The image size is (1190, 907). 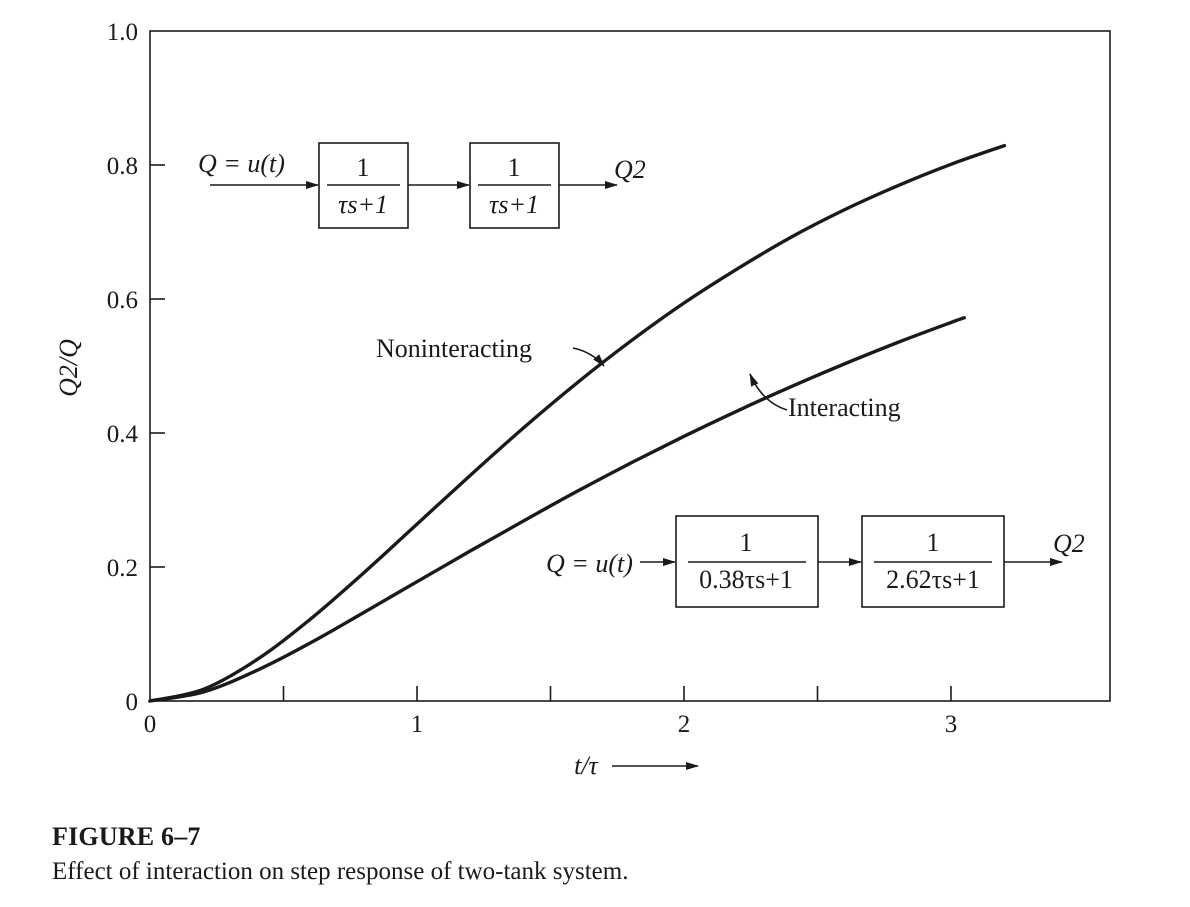 What do you see at coordinates (122, 32) in the screenshot?
I see `y-tick-label: 1.0` at bounding box center [122, 32].